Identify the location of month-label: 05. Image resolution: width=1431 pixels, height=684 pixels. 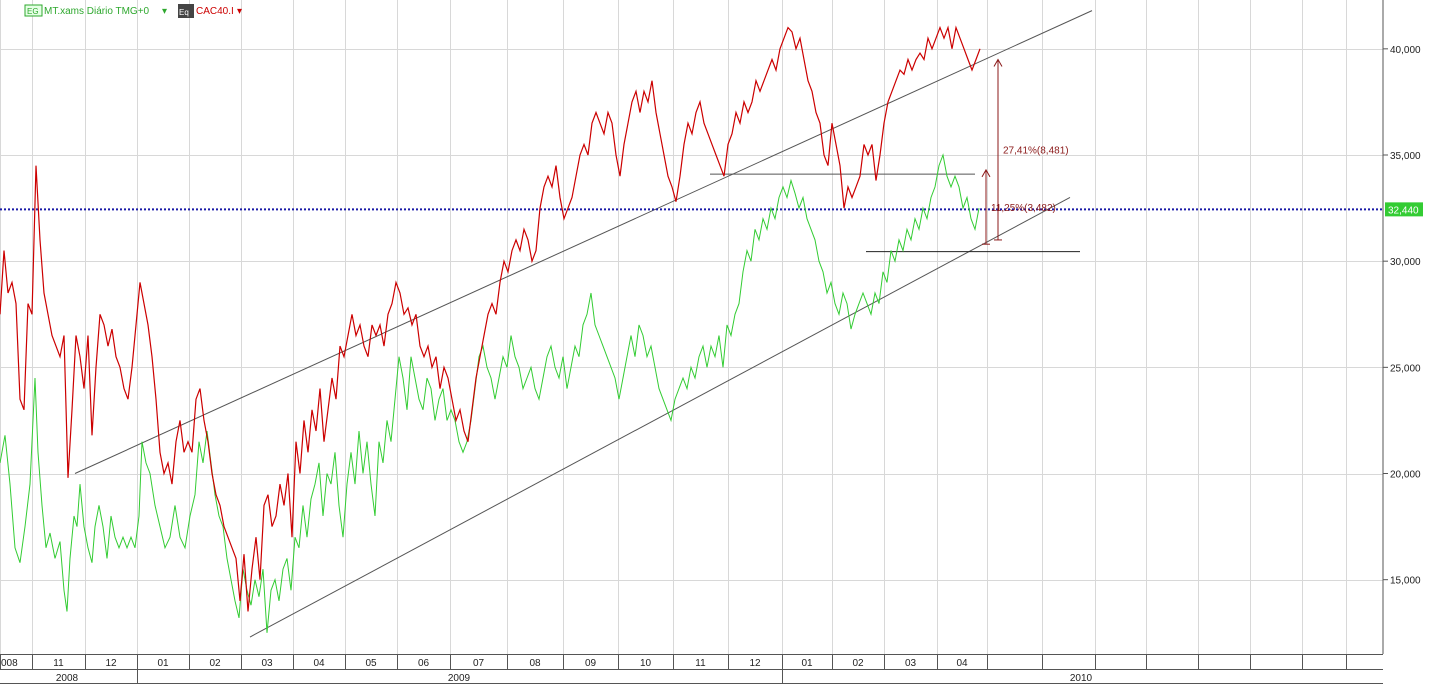
(371, 663).